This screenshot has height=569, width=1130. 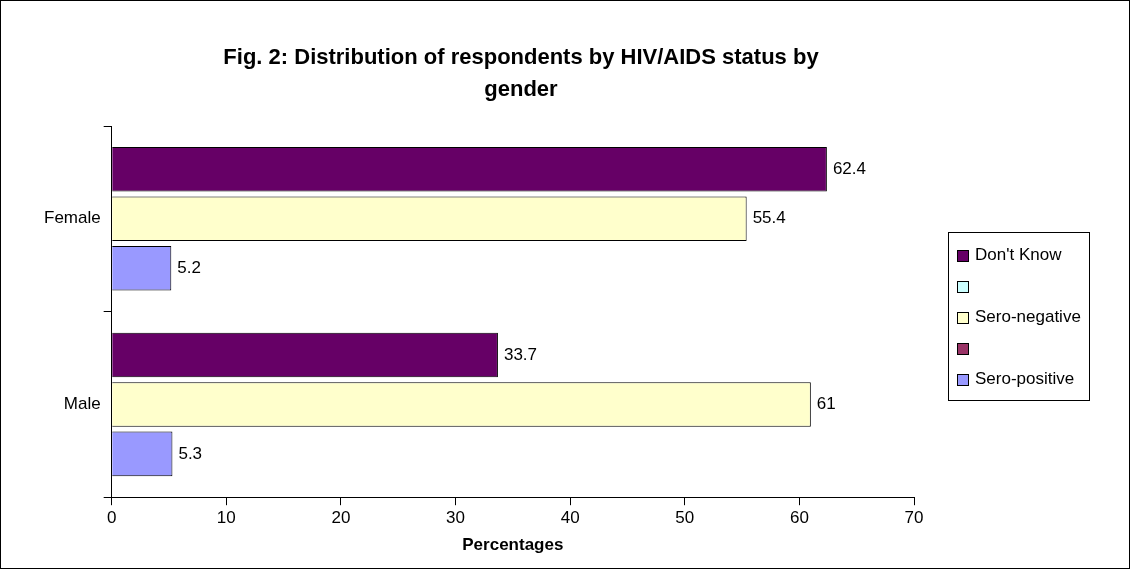 What do you see at coordinates (455, 518) in the screenshot?
I see `x-tick-label: 30` at bounding box center [455, 518].